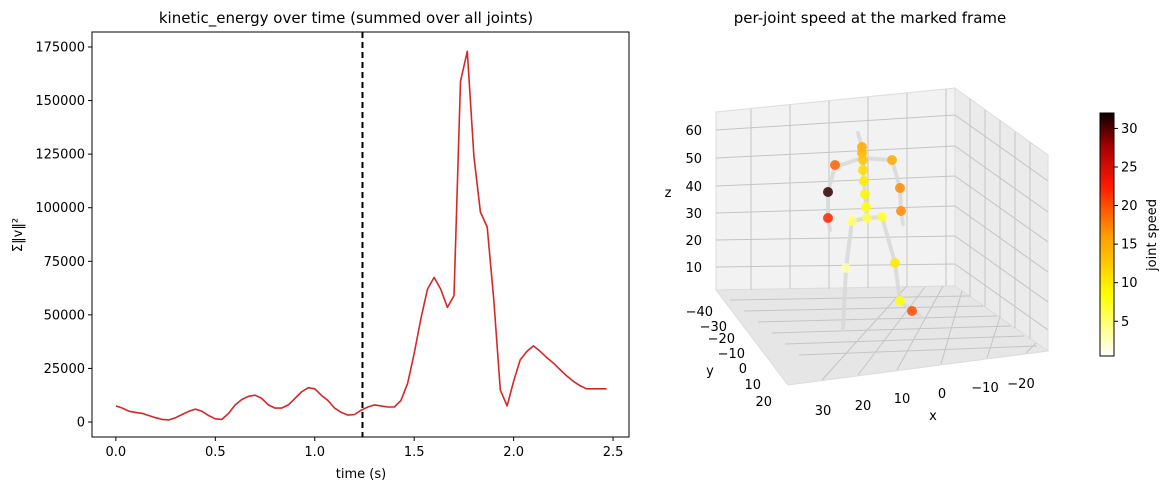 The image size is (1168, 490). What do you see at coordinates (763, 402) in the screenshot?
I see `y-tick-label: 20` at bounding box center [763, 402].